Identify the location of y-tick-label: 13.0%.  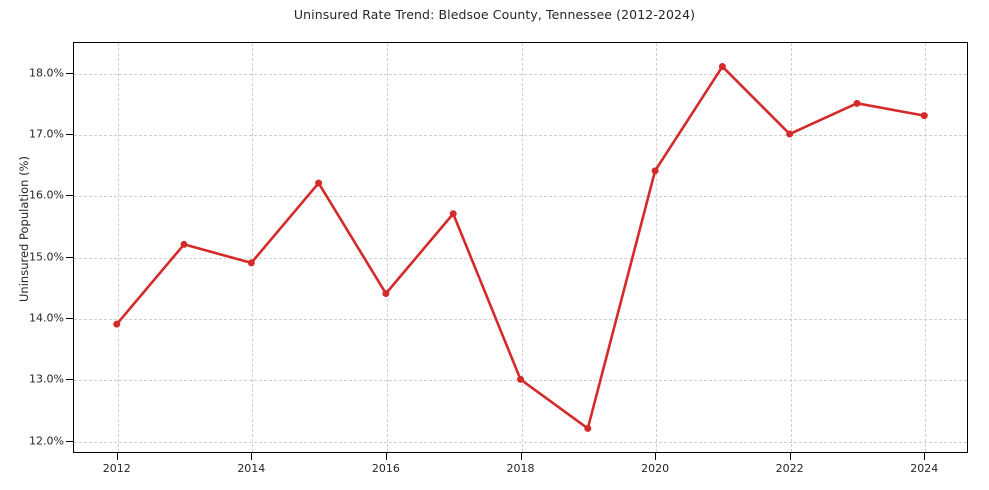
(46, 379).